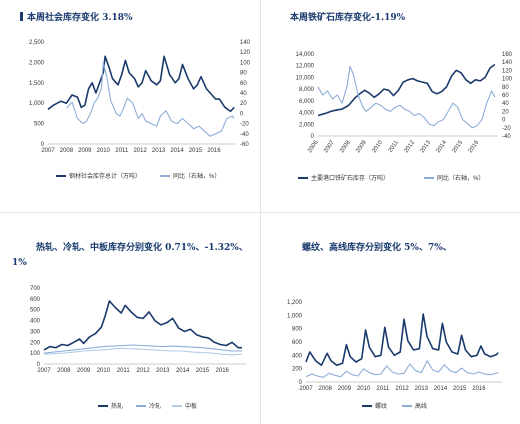 This screenshot has height=424, width=520. I want to click on title-plate-inventory: 热轧、冷轧、中板库存分别变化 0.71%、-1.32%、, so click(142, 246).